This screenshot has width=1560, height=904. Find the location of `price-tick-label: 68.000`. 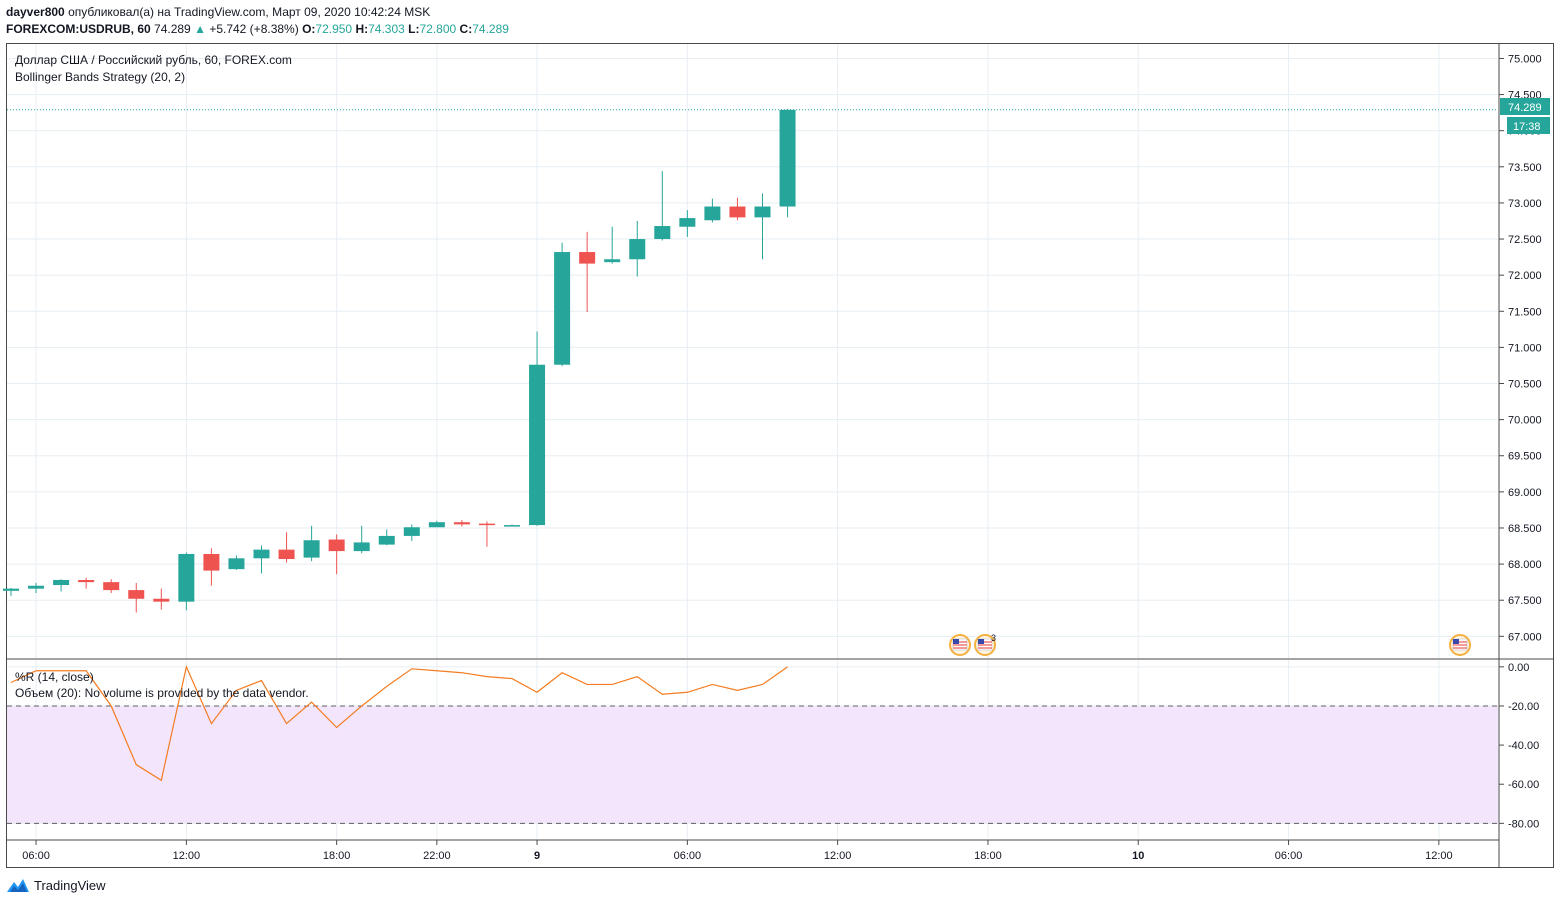

price-tick-label: 68.000 is located at coordinates (1525, 565).